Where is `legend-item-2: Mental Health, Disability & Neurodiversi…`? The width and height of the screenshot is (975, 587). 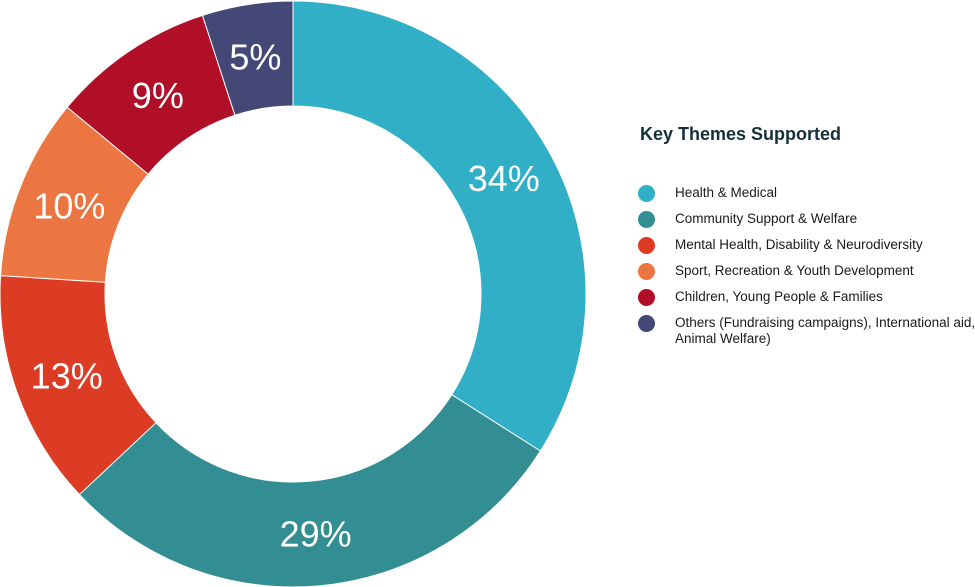
legend-item-2: Mental Health, Disability & Neurodiversi… is located at coordinates (806, 245).